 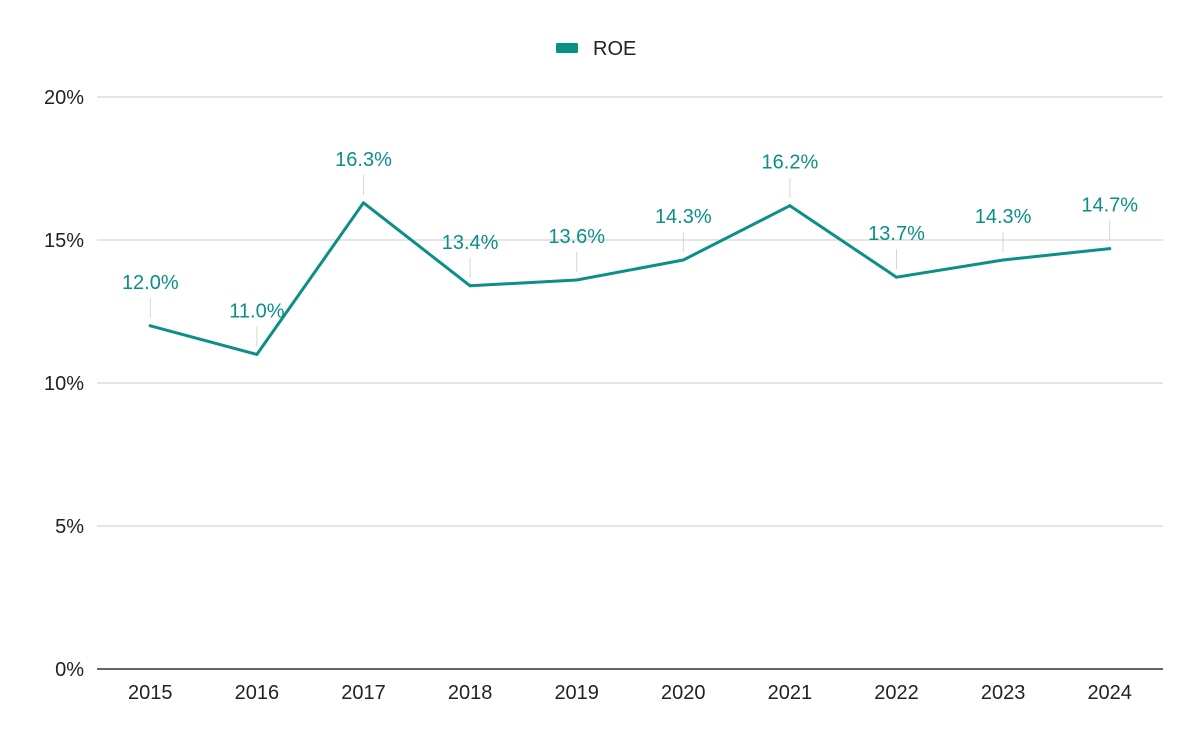 What do you see at coordinates (683, 260) in the screenshot?
I see `data-point-2020` at bounding box center [683, 260].